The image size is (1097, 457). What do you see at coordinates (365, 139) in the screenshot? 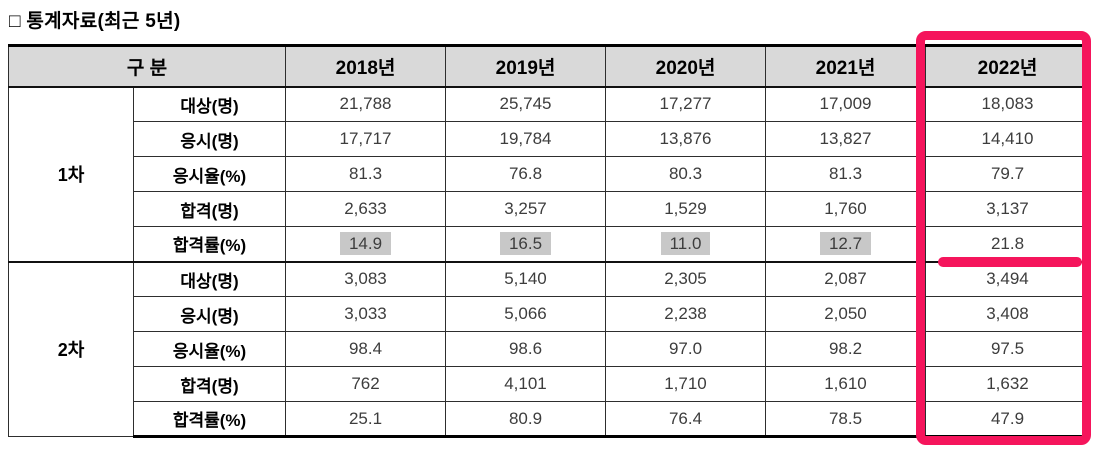
I see `value-cell: 17,717` at bounding box center [365, 139].